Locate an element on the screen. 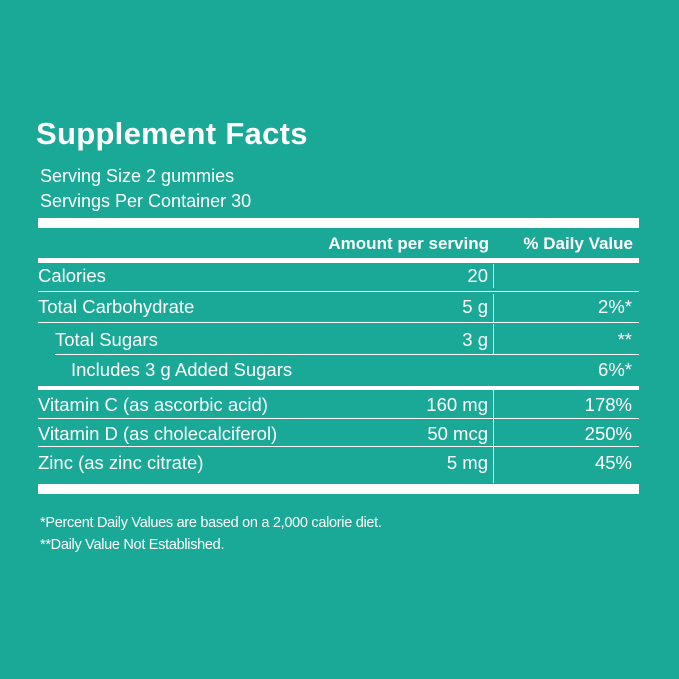 The image size is (679, 679). footnote-not-established: **Daily Value Not Established. is located at coordinates (132, 545).